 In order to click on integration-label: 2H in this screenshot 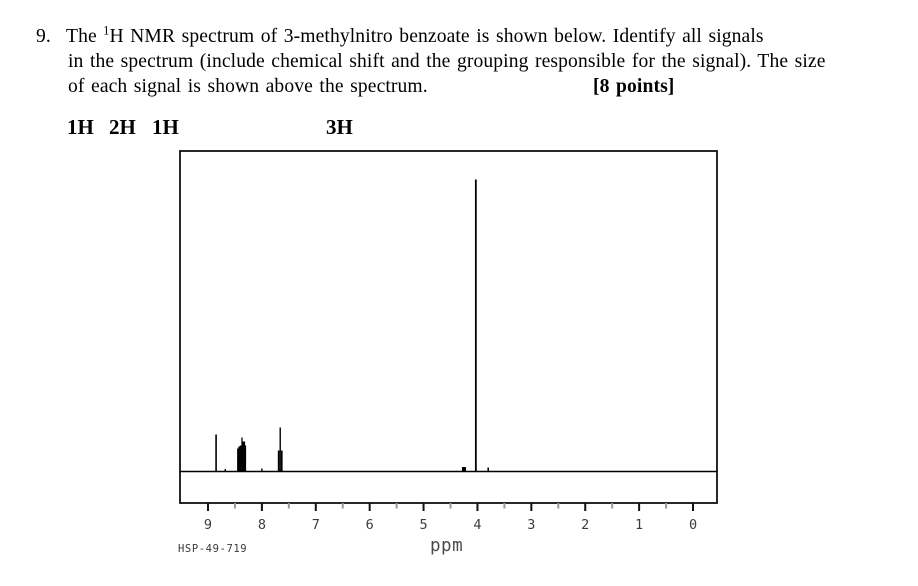, I will do `click(122, 127)`.